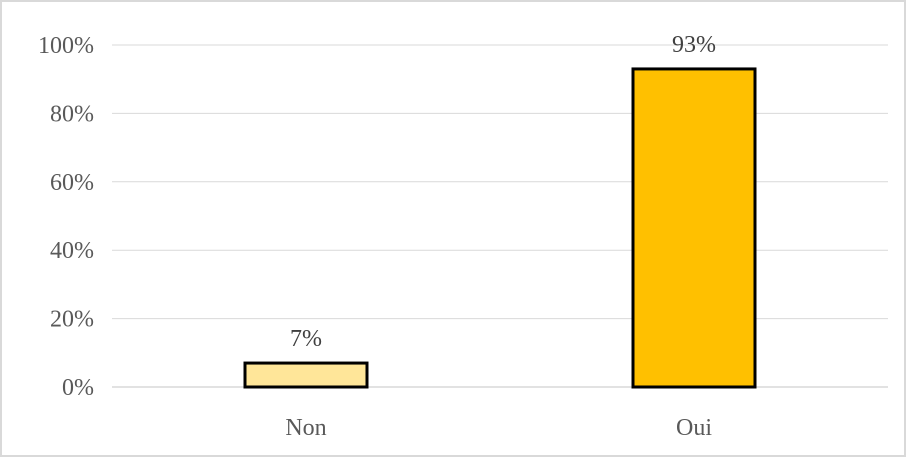  Describe the element at coordinates (78, 388) in the screenshot. I see `y-tick-label: 0%` at that location.